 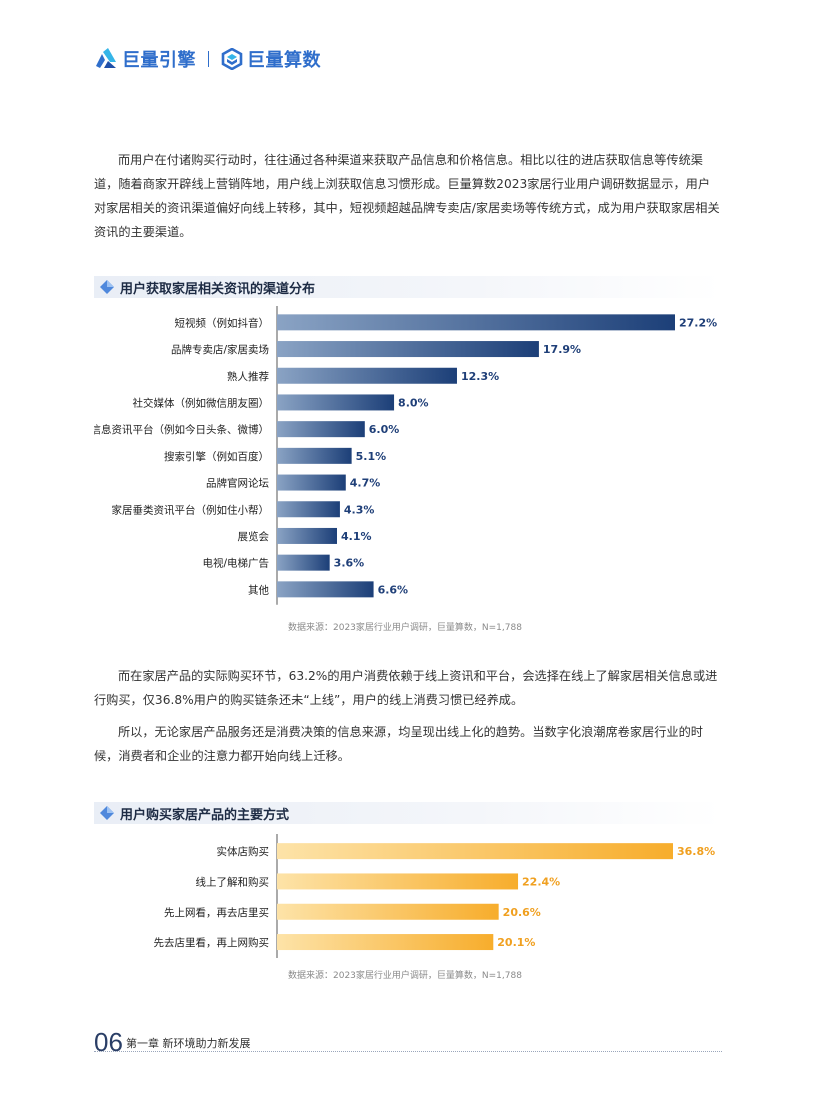 I want to click on page-header: 巨量引擎 巨量算数, so click(x=207, y=59).